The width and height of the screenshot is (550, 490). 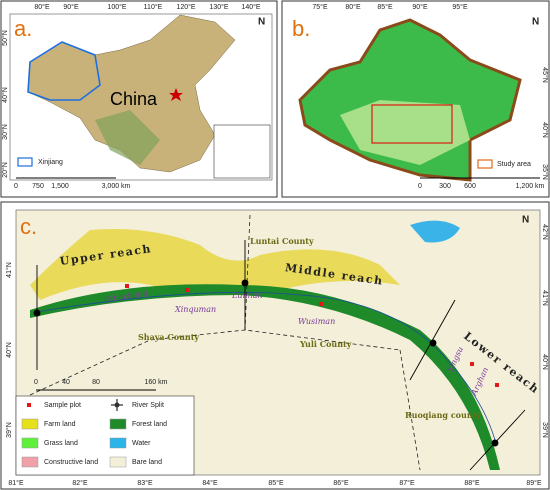 I want to click on lon-label: 100°E, so click(x=116, y=7).